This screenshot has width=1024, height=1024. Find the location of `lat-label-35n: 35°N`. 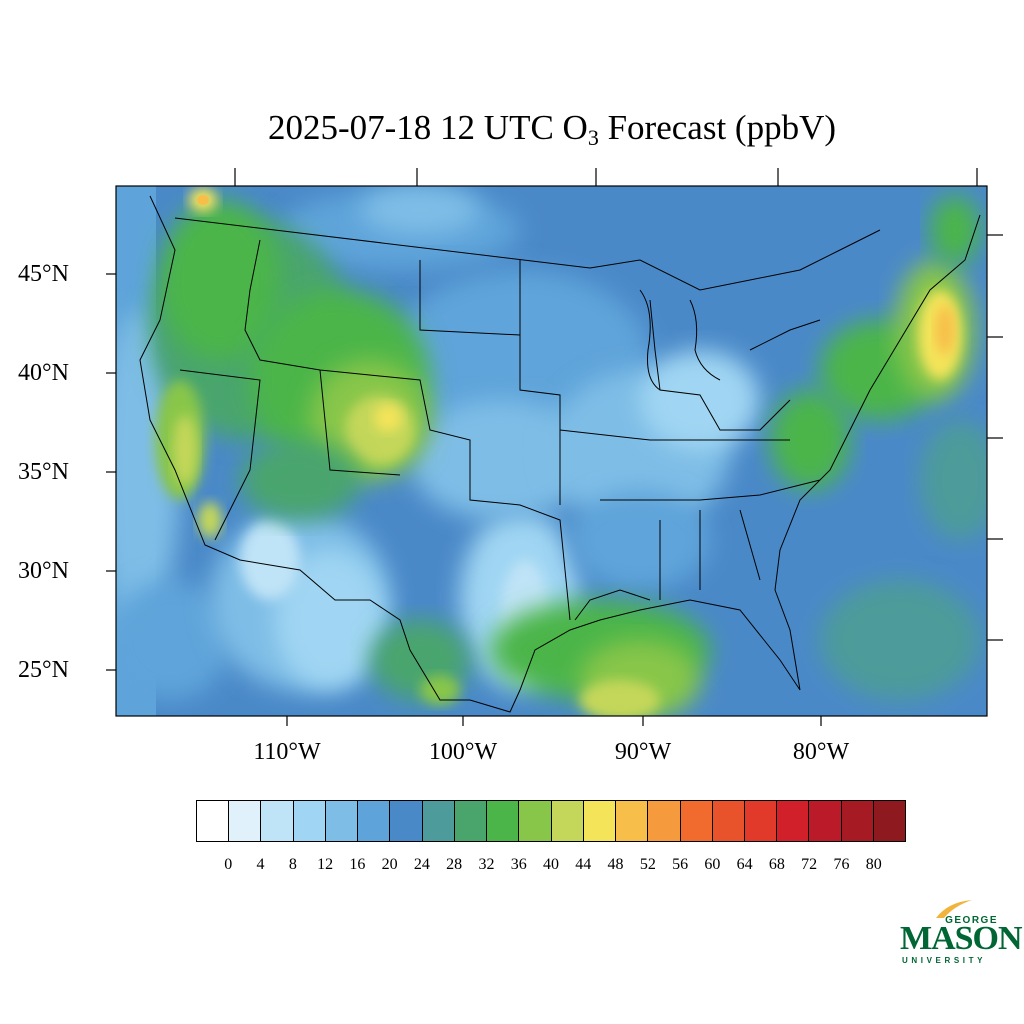

lat-label-35n: 35°N is located at coordinates (43, 472).